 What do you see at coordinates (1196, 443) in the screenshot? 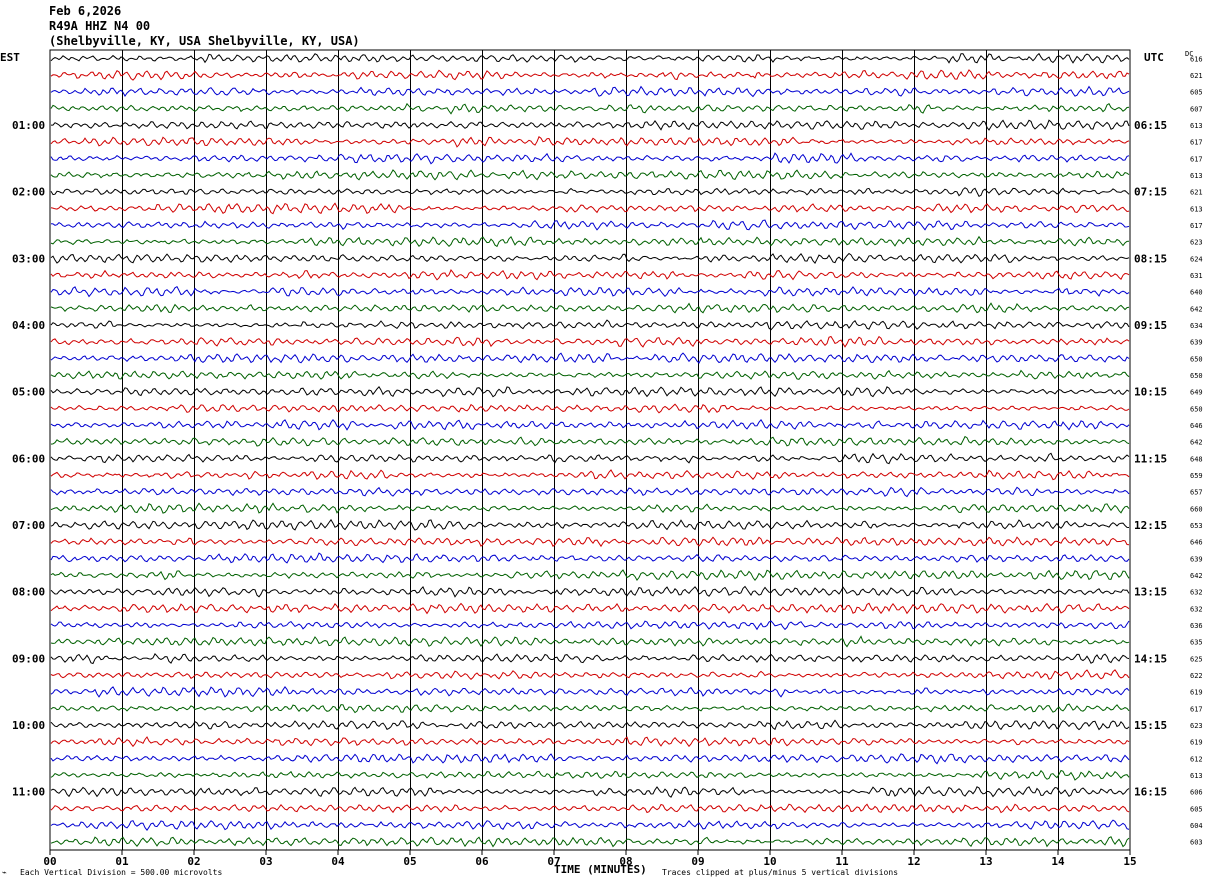
I see `dc-offset-label: 642` at bounding box center [1196, 443].